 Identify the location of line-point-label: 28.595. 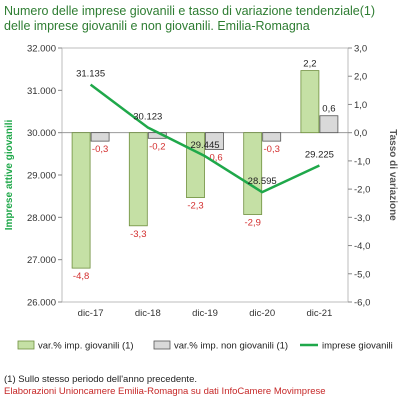
(262, 181).